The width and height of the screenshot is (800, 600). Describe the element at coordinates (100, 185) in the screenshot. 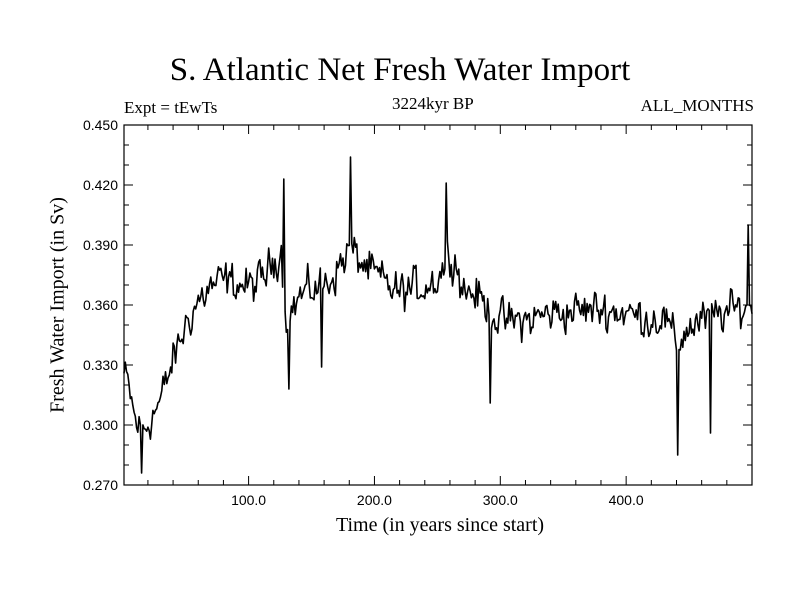

I see `y-tick-label: 0.420` at that location.